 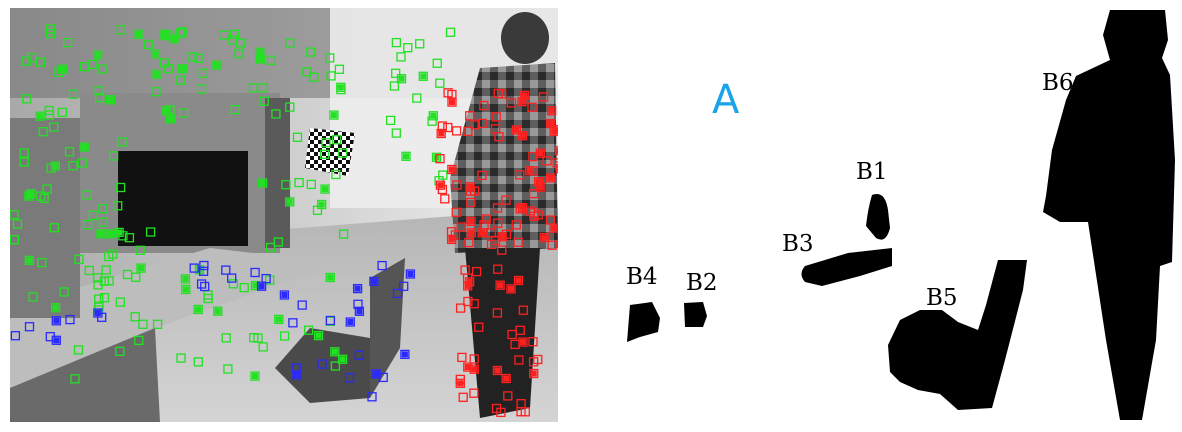 I want to click on region-b2-blob, so click(x=695, y=314).